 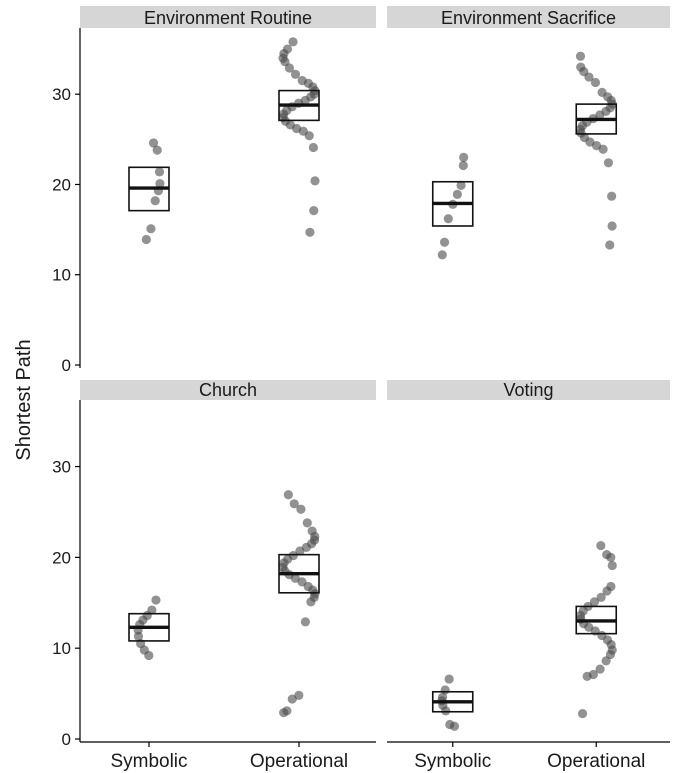 I want to click on y-axis-label: Shortest Path, so click(x=24, y=399).